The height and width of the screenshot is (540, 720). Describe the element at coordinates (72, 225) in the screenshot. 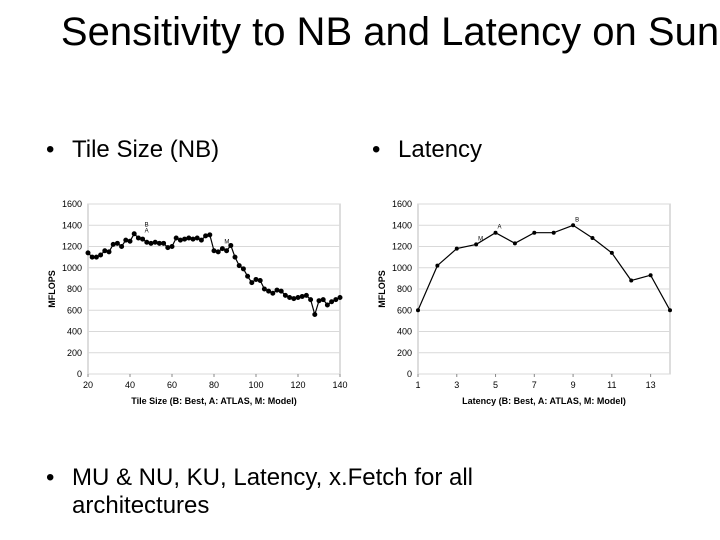

I see `chart-0-ytick-label: 1400` at that location.